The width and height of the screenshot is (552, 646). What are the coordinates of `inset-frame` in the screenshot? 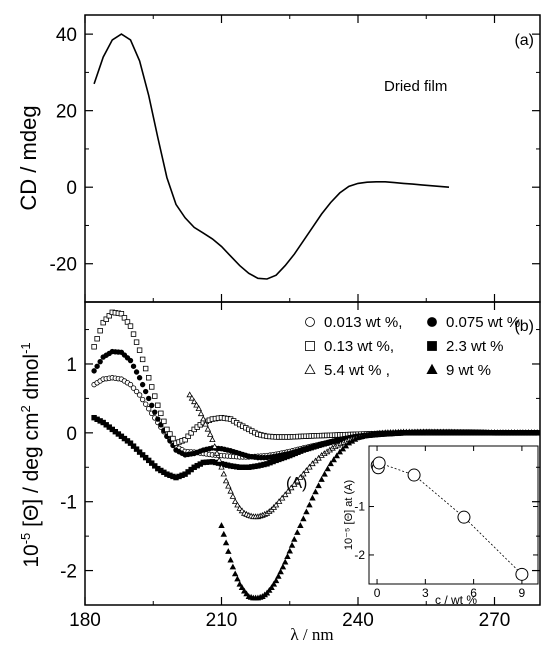 It's located at (453, 515).